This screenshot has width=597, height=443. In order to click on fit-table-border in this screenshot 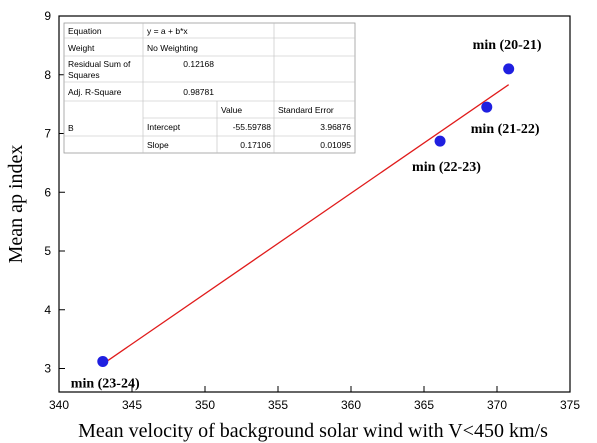, I will do `click(209, 88)`.